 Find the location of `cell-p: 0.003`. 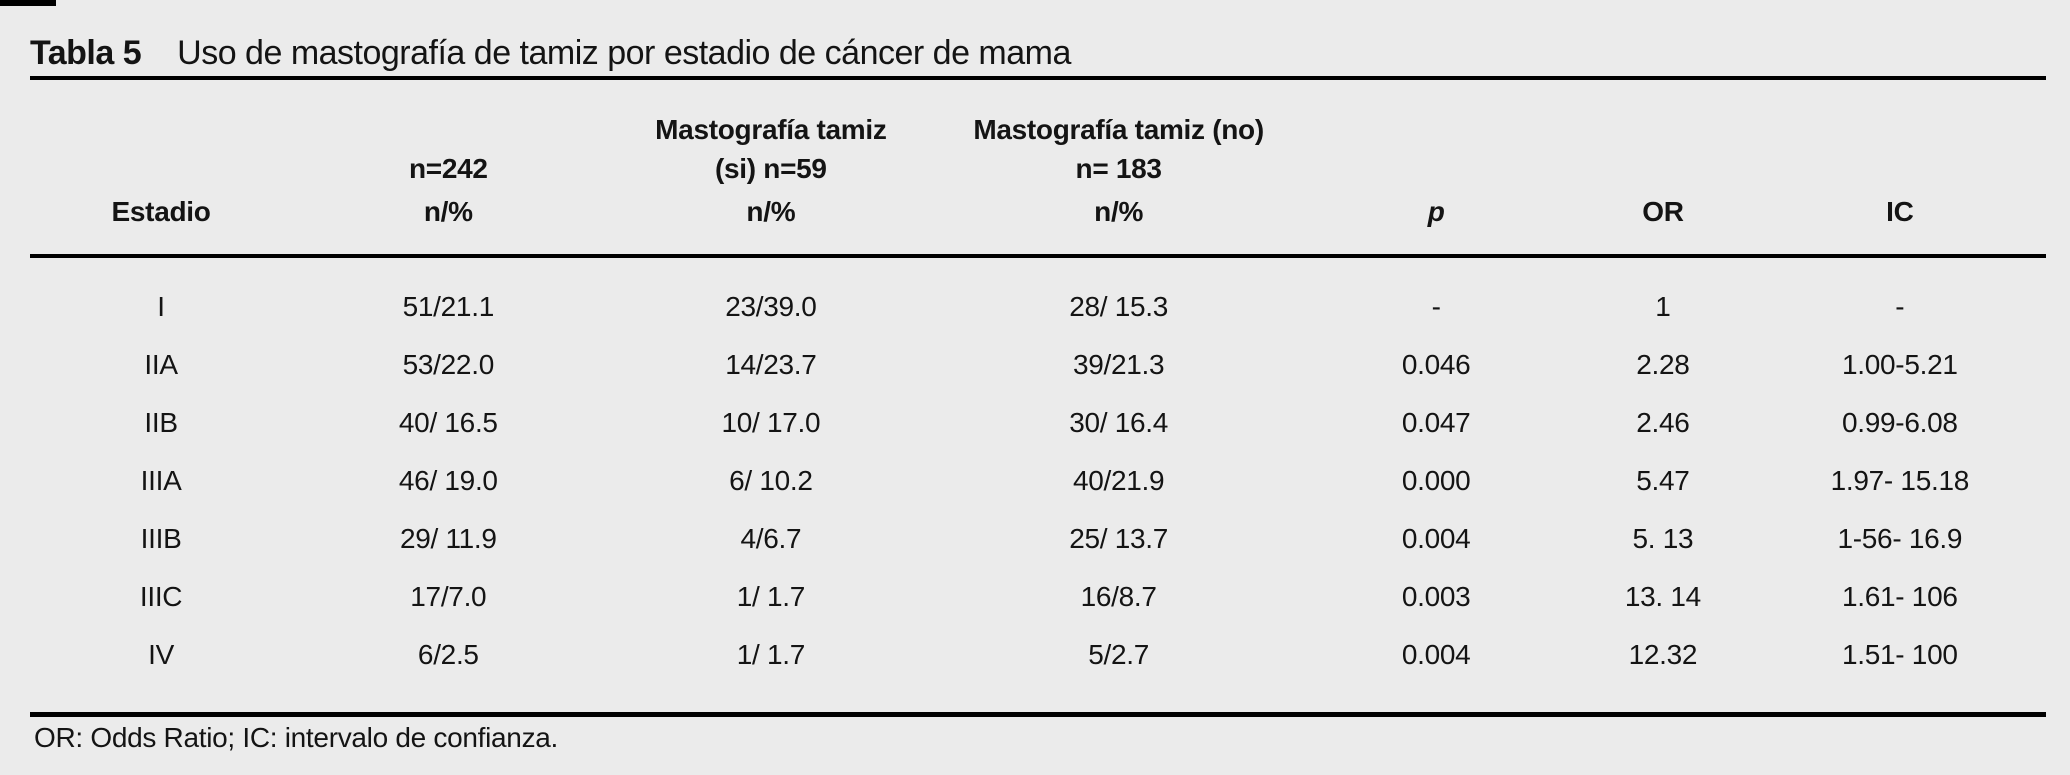

cell-p: 0.003 is located at coordinates (1436, 596).